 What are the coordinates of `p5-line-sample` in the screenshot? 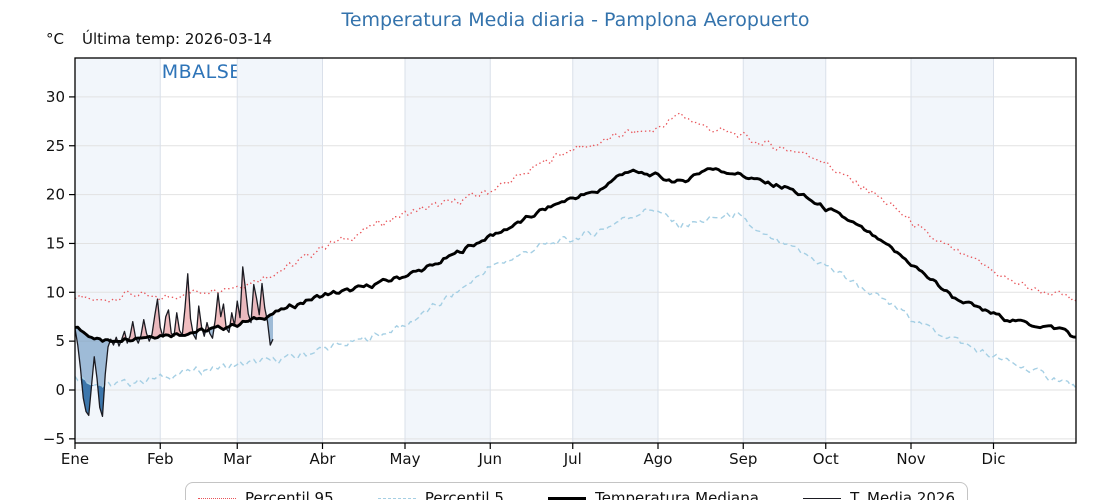 It's located at (396, 498).